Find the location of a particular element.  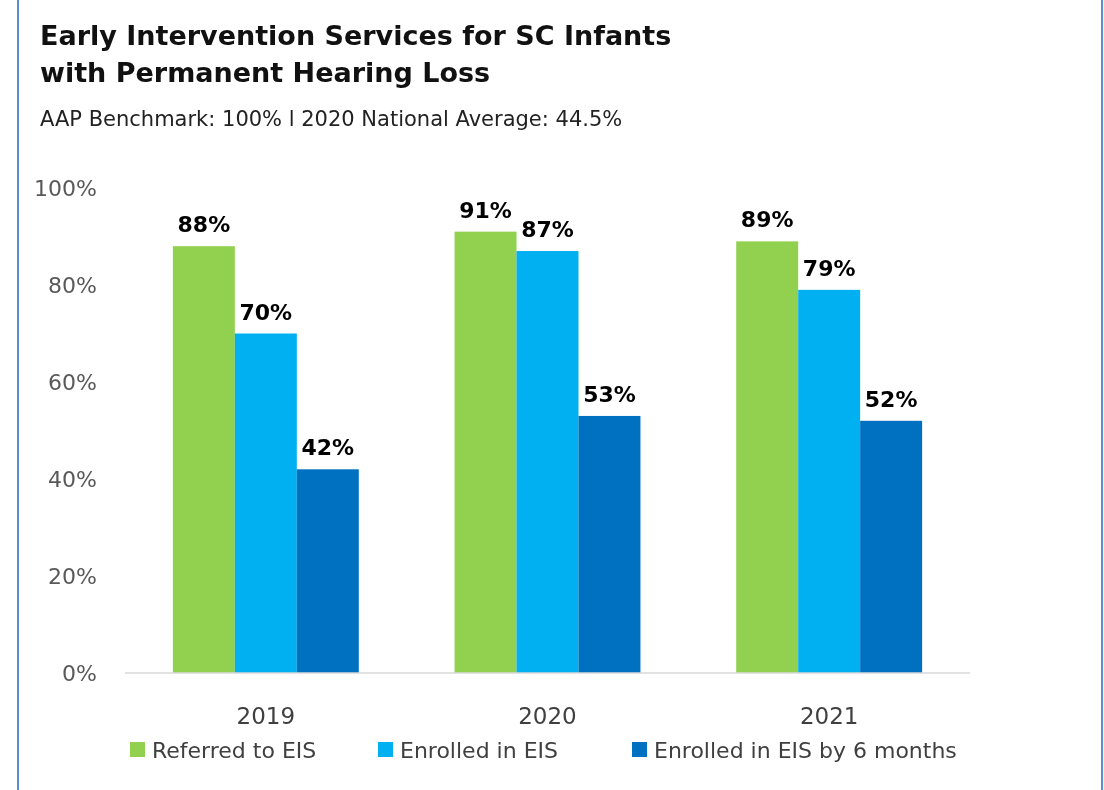

x-tick-label: 2019 is located at coordinates (266, 716).